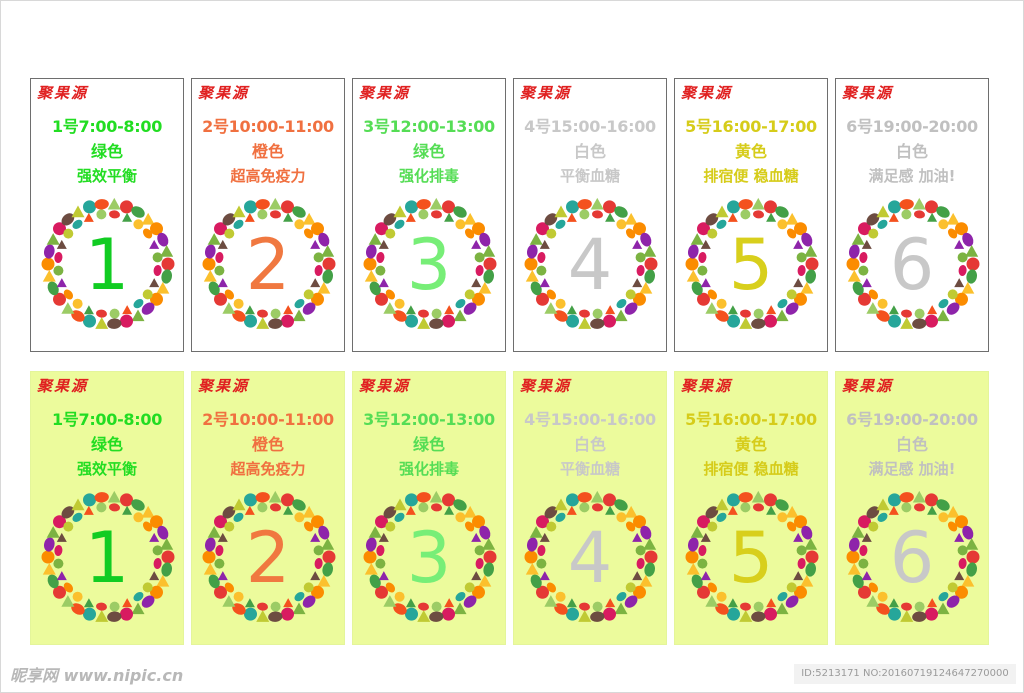 Image resolution: width=1024 pixels, height=693 pixels. What do you see at coordinates (589, 444) in the screenshot?
I see `color-label: 白色` at bounding box center [589, 444].